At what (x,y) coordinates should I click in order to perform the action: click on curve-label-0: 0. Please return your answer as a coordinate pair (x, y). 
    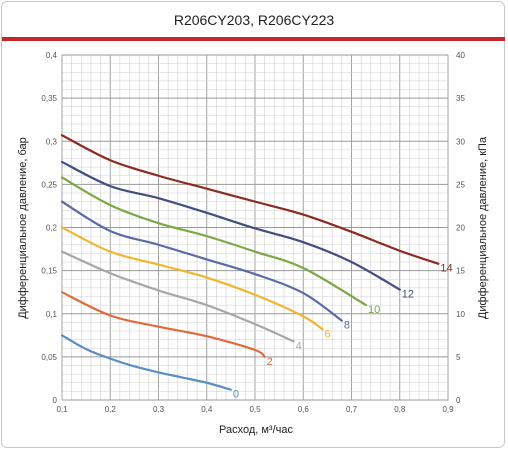
    Looking at the image, I should click on (236, 395).